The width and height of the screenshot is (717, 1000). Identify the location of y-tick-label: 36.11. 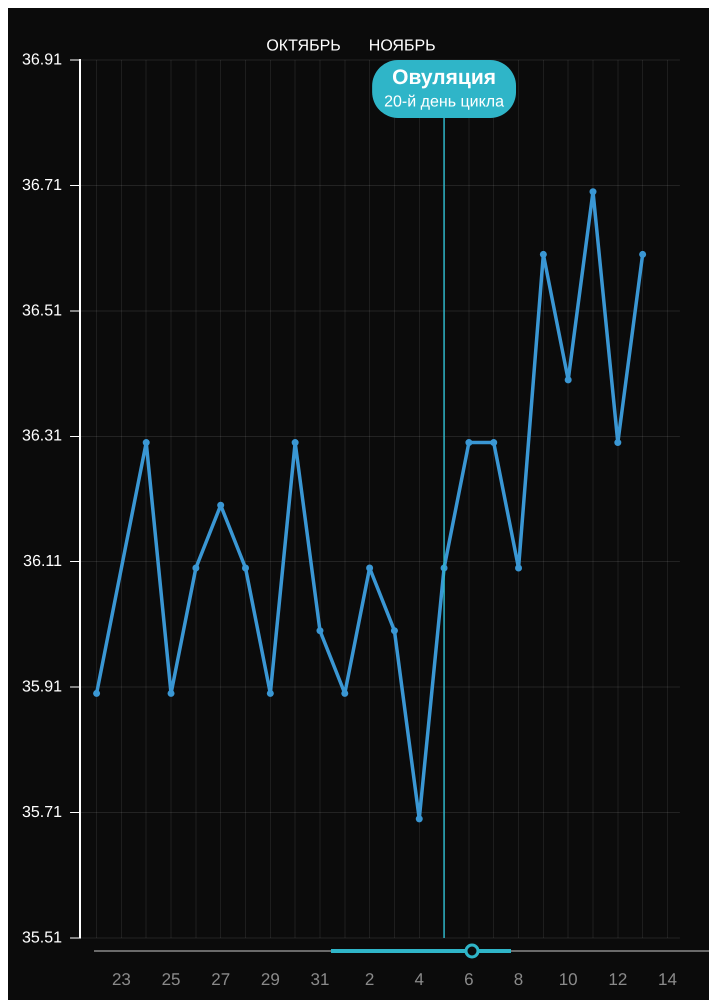
(42, 561).